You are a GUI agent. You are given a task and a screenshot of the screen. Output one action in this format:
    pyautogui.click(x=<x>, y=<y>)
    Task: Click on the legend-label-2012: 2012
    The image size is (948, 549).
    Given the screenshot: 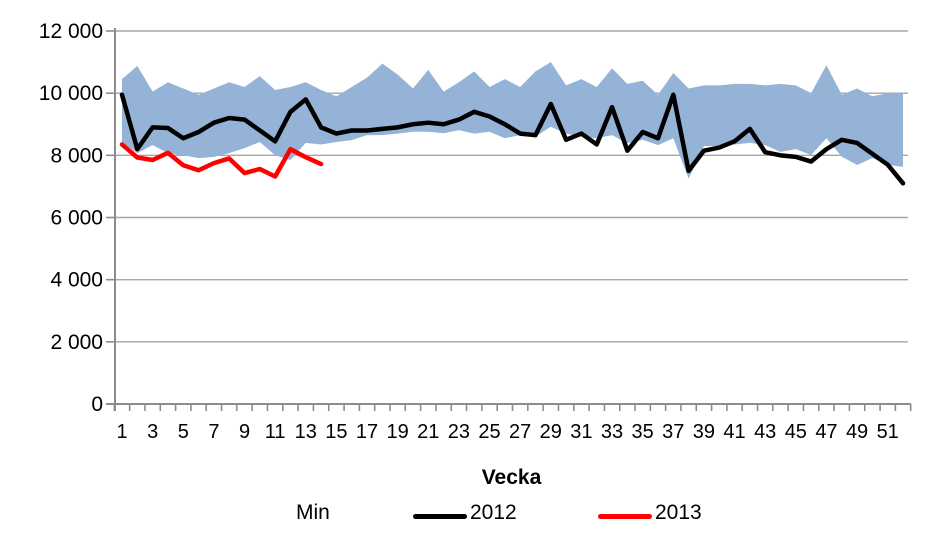 What is the action you would take?
    pyautogui.click(x=493, y=512)
    